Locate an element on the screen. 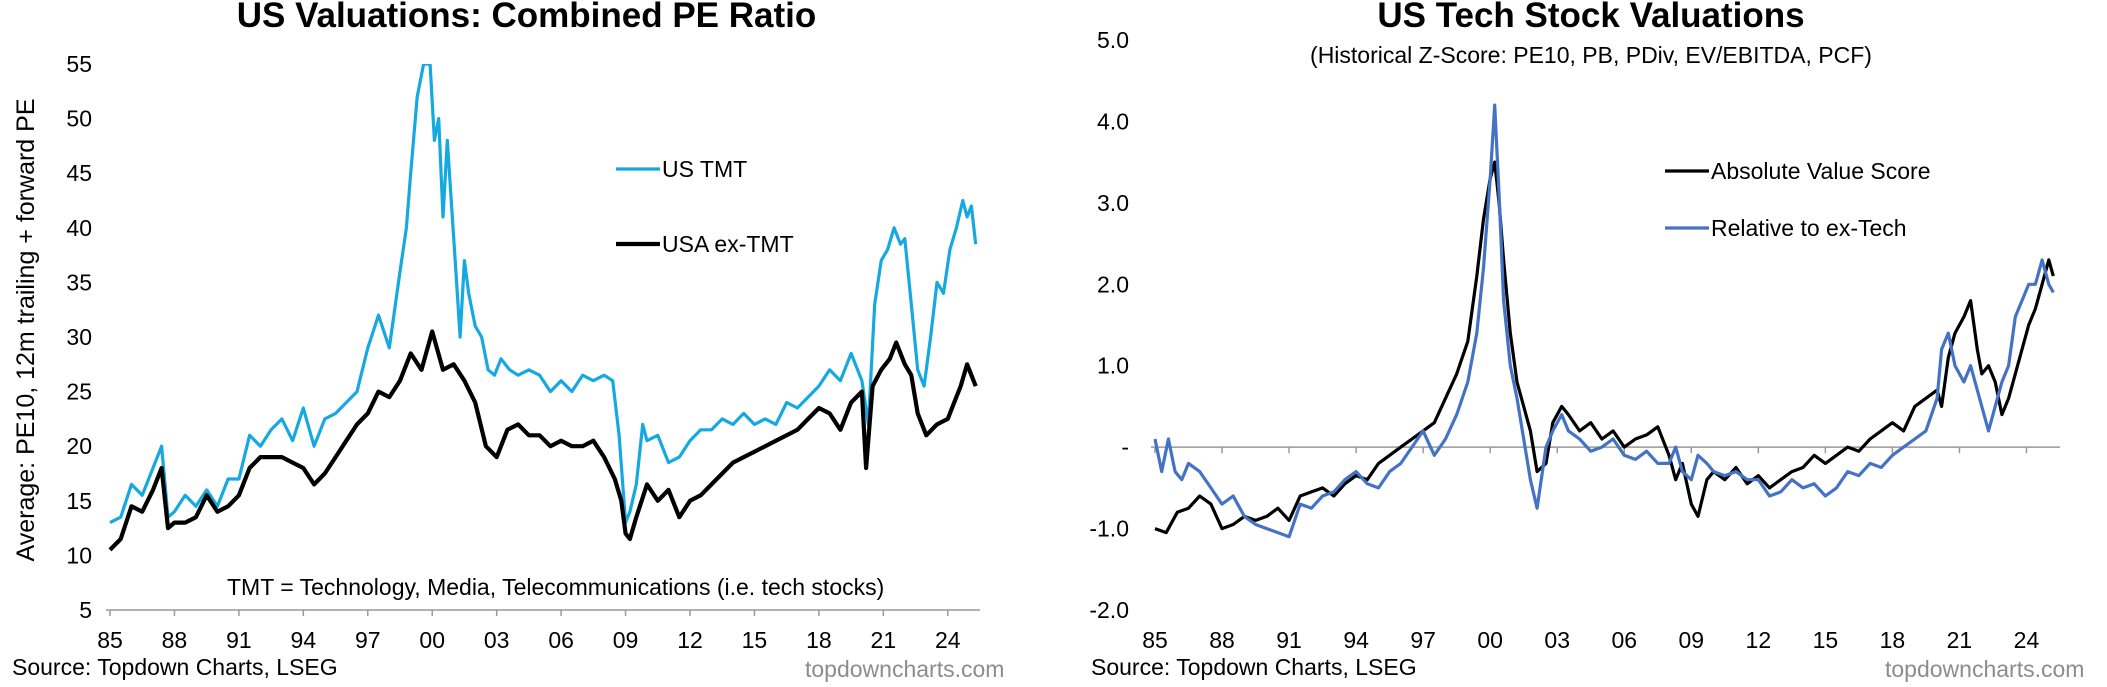  y-tick-label: 15 is located at coordinates (79, 501).